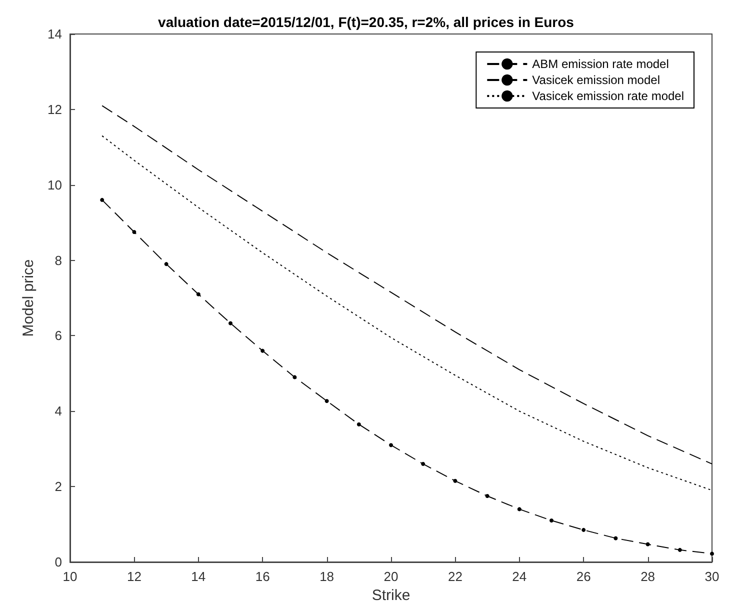 The image size is (732, 616). Describe the element at coordinates (55, 184) in the screenshot. I see `y-tick-label: 10` at that location.